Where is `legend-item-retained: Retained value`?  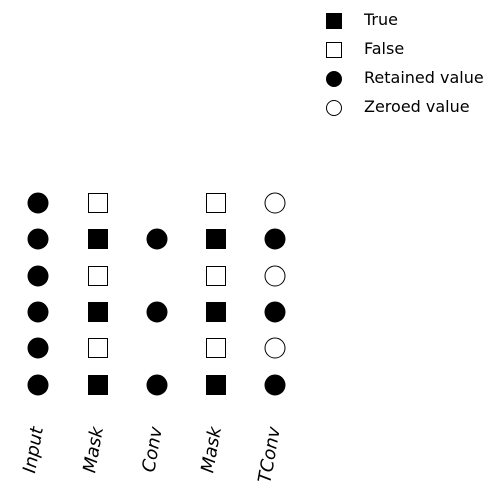
legend-item-retained: Retained value is located at coordinates (411, 78).